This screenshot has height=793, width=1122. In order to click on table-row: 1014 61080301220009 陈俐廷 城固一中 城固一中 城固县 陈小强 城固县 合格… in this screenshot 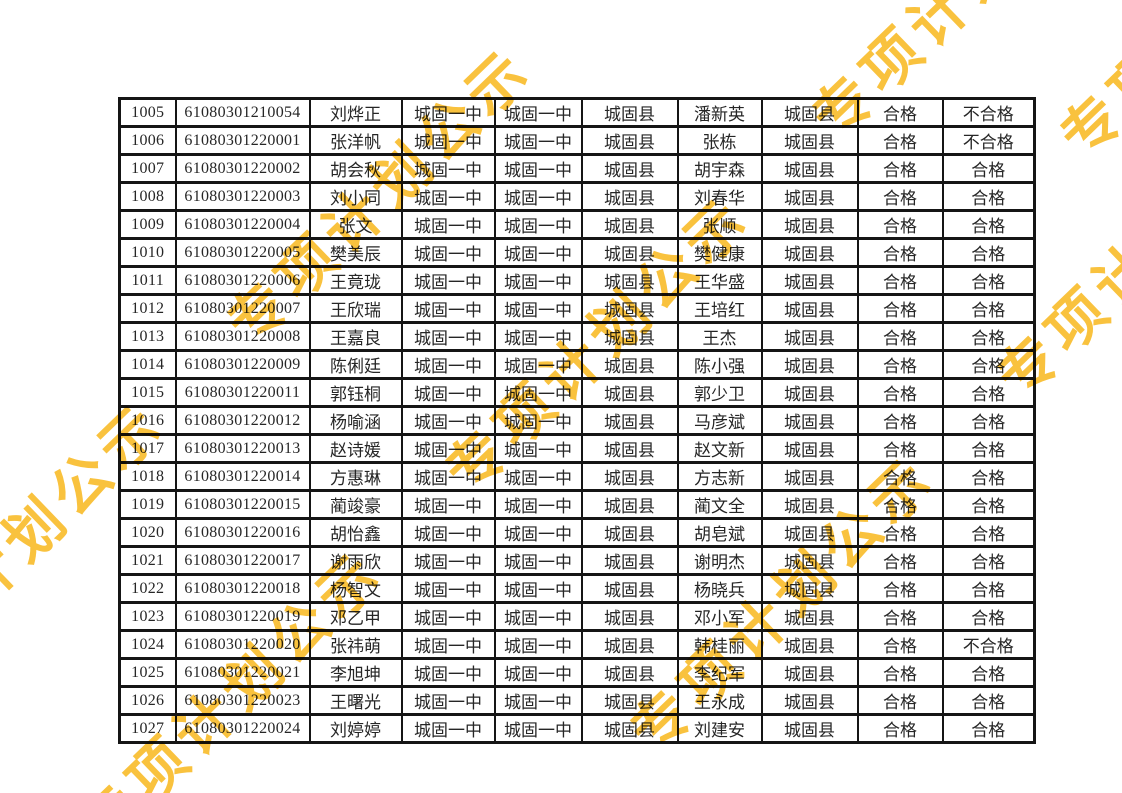, I will do `click(577, 364)`.